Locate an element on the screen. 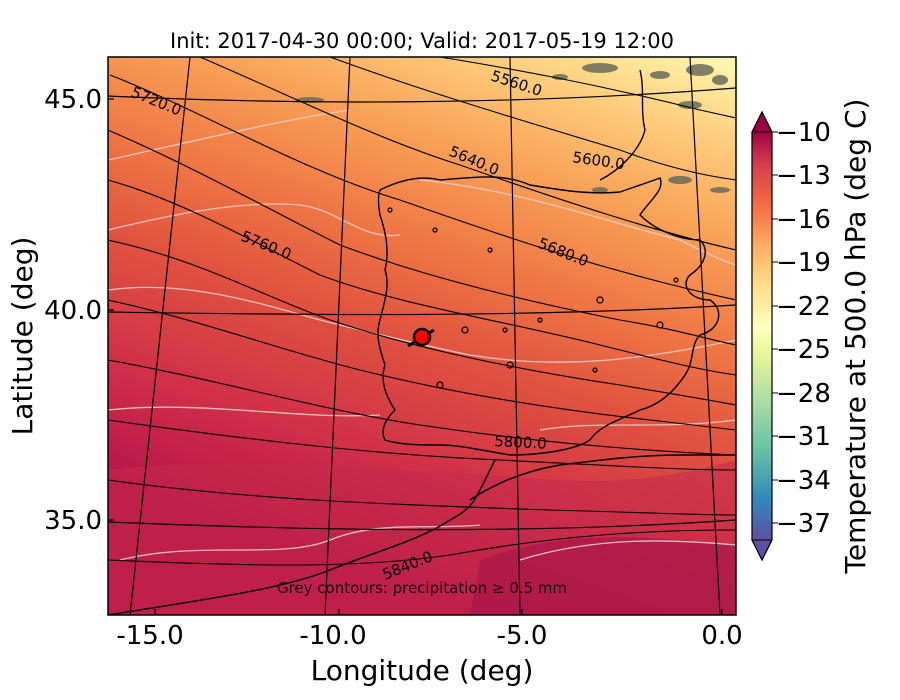  colorbar-tick-label: −13 is located at coordinates (803, 176).